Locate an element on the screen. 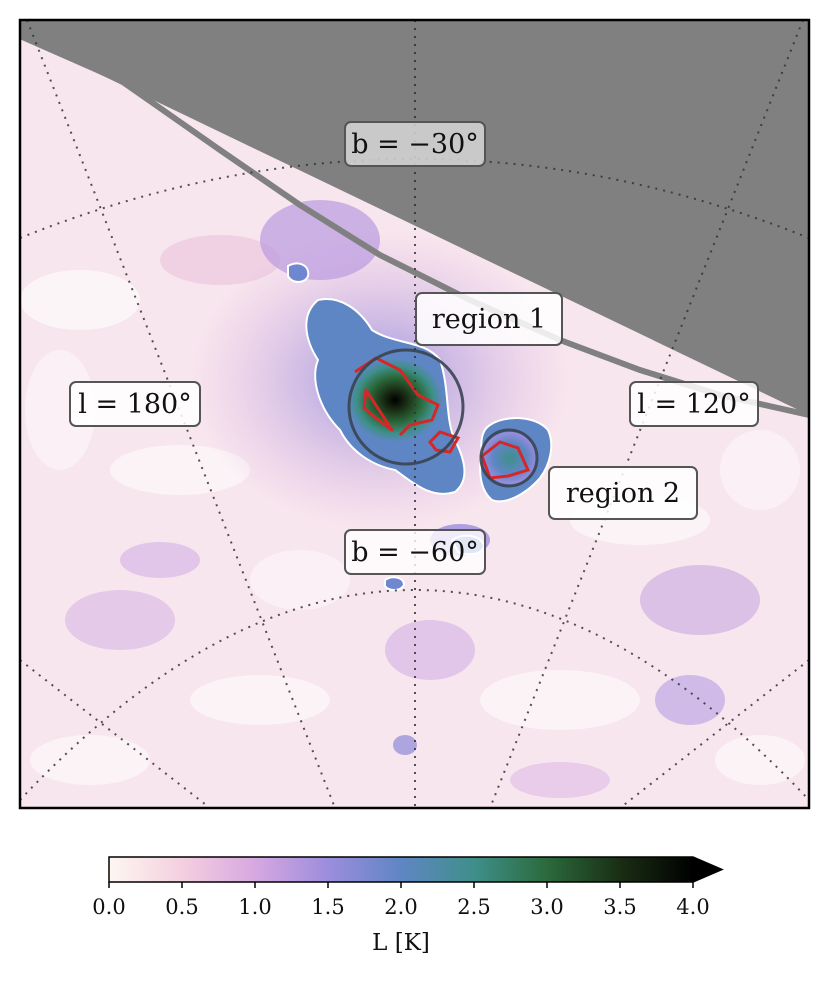 This screenshot has width=830, height=984. region-1-outline is located at coordinates (397, 396).